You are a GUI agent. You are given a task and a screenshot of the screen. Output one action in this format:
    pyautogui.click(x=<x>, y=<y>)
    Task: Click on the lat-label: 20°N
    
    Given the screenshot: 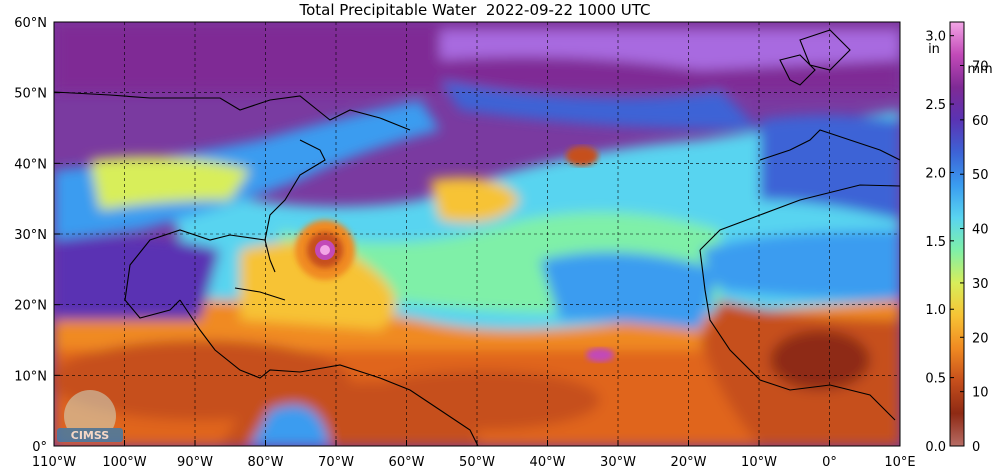 What is the action you would take?
    pyautogui.click(x=30, y=306)
    